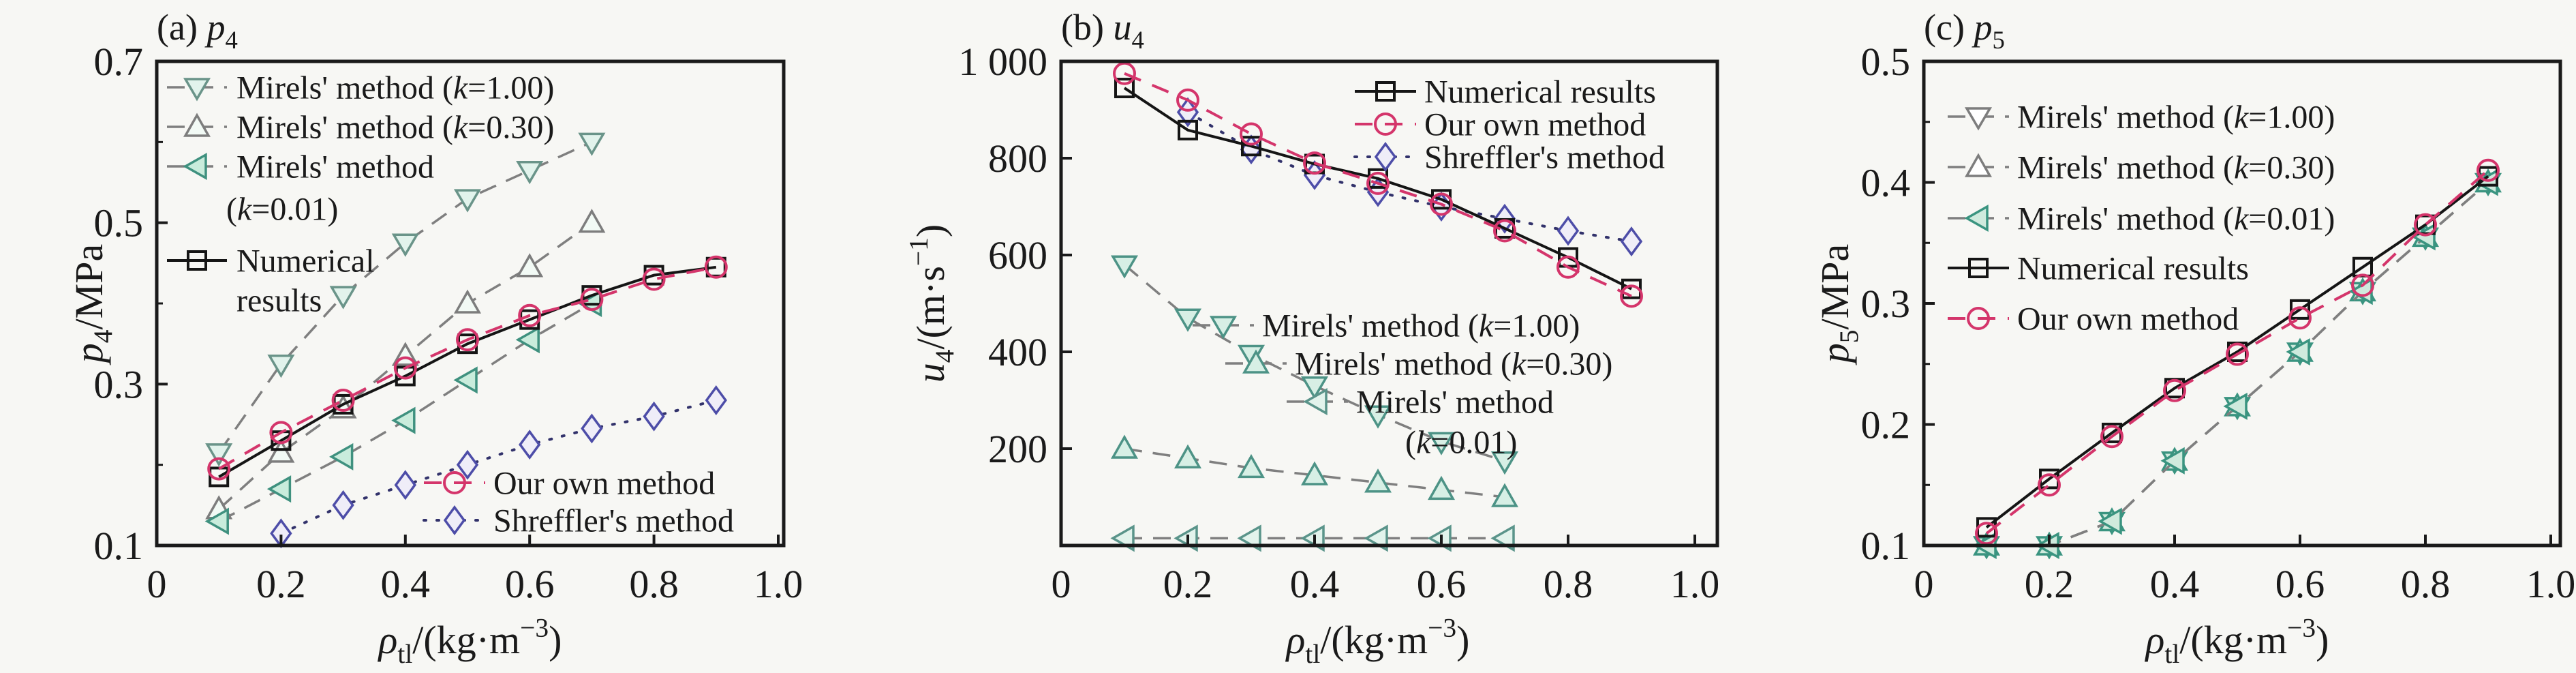 This screenshot has width=2576, height=673. Describe the element at coordinates (1377, 641) in the screenshot. I see `panel-b-xlabel: ρtl/(kg·m−3)` at that location.